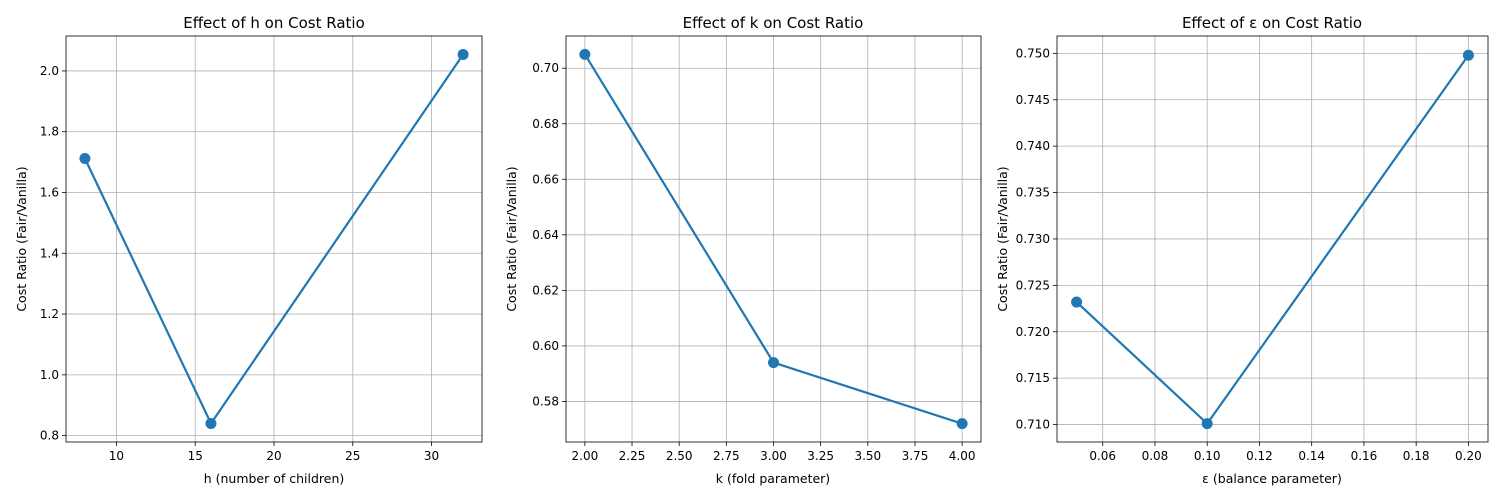  What do you see at coordinates (49, 375) in the screenshot?
I see `y-tick-label: 1.0` at bounding box center [49, 375].